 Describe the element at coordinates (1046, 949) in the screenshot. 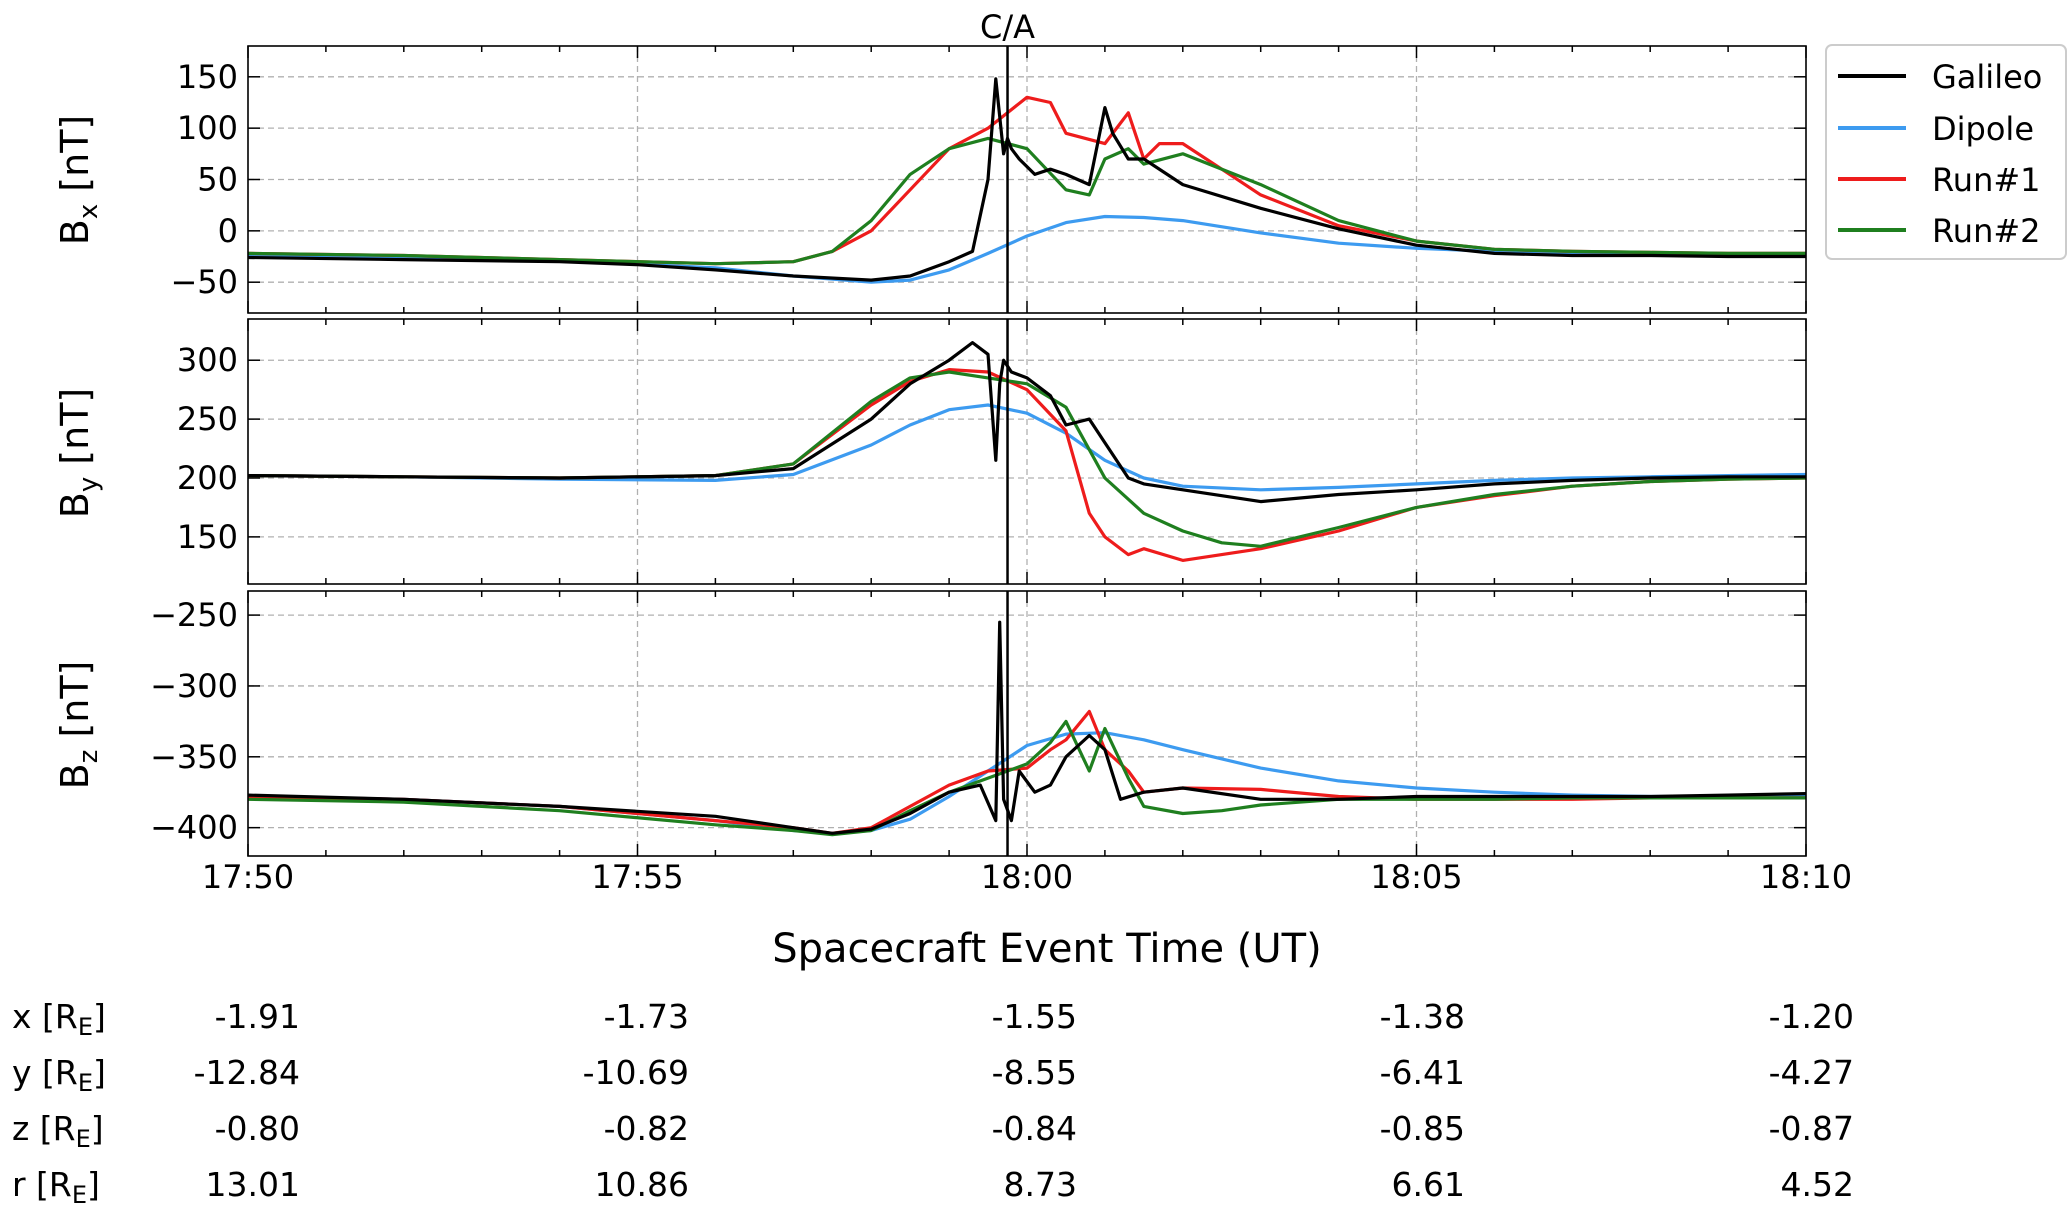

I see `x-axis-label: Spacecraft Event Time (UT)` at that location.